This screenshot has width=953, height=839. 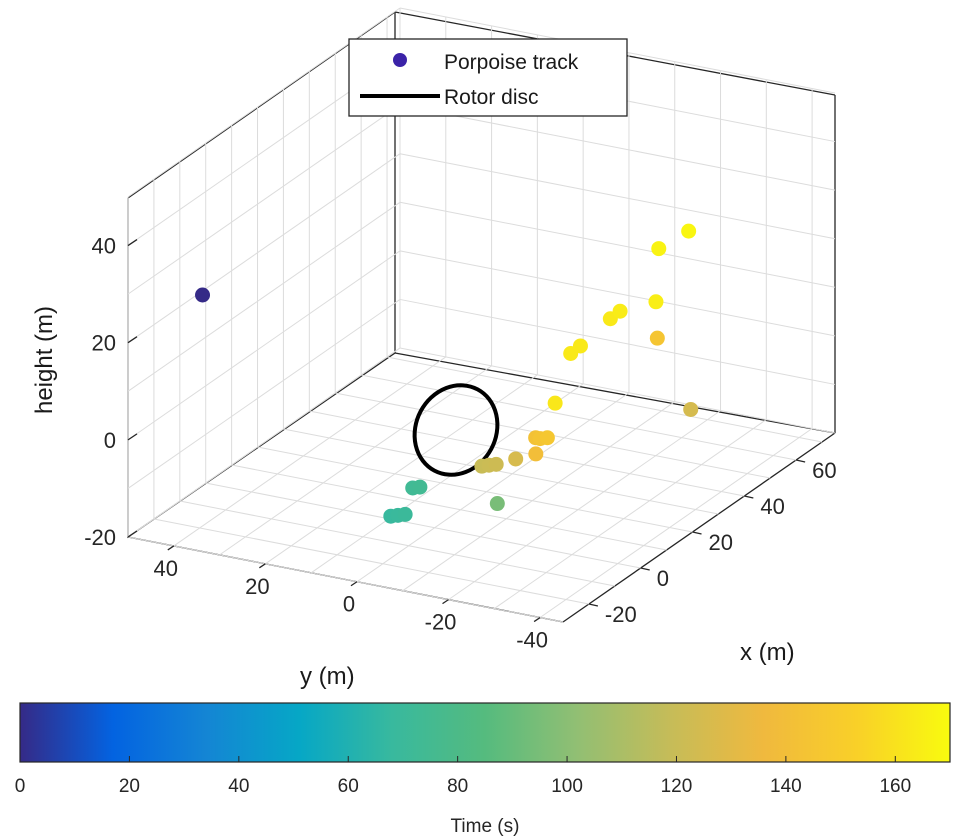 What do you see at coordinates (327, 676) in the screenshot?
I see `y-axis-label: y (m)` at bounding box center [327, 676].